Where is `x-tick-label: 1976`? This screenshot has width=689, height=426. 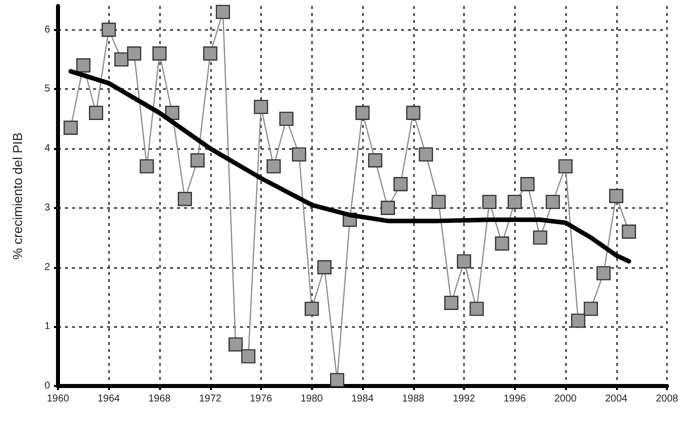 x-tick-label: 1976 is located at coordinates (261, 399).